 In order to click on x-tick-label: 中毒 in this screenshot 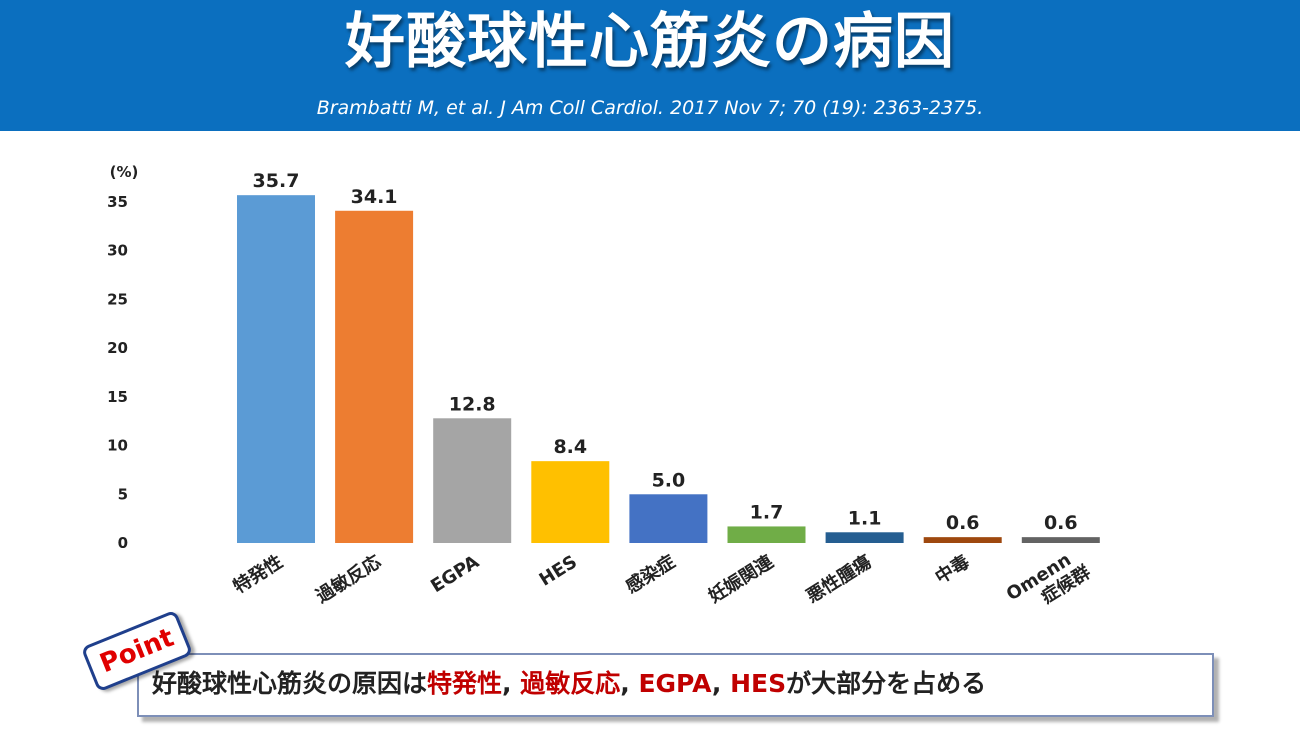, I will do `click(952, 570)`.